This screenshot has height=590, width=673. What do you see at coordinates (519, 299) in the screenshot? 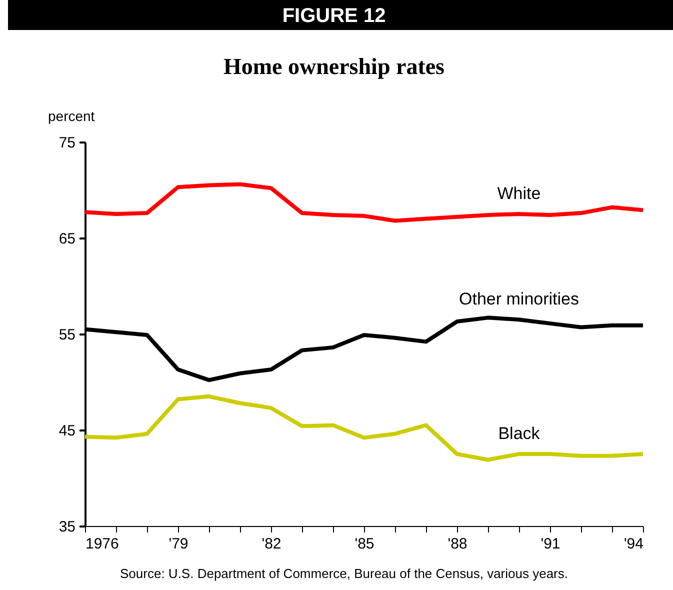
I see `series-label: Other minorities` at bounding box center [519, 299].